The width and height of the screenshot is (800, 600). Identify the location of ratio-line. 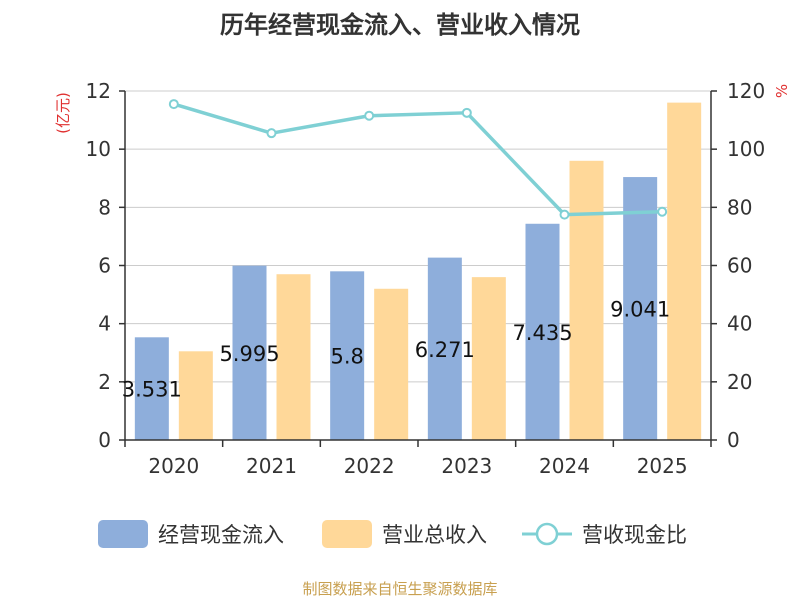
(418, 159).